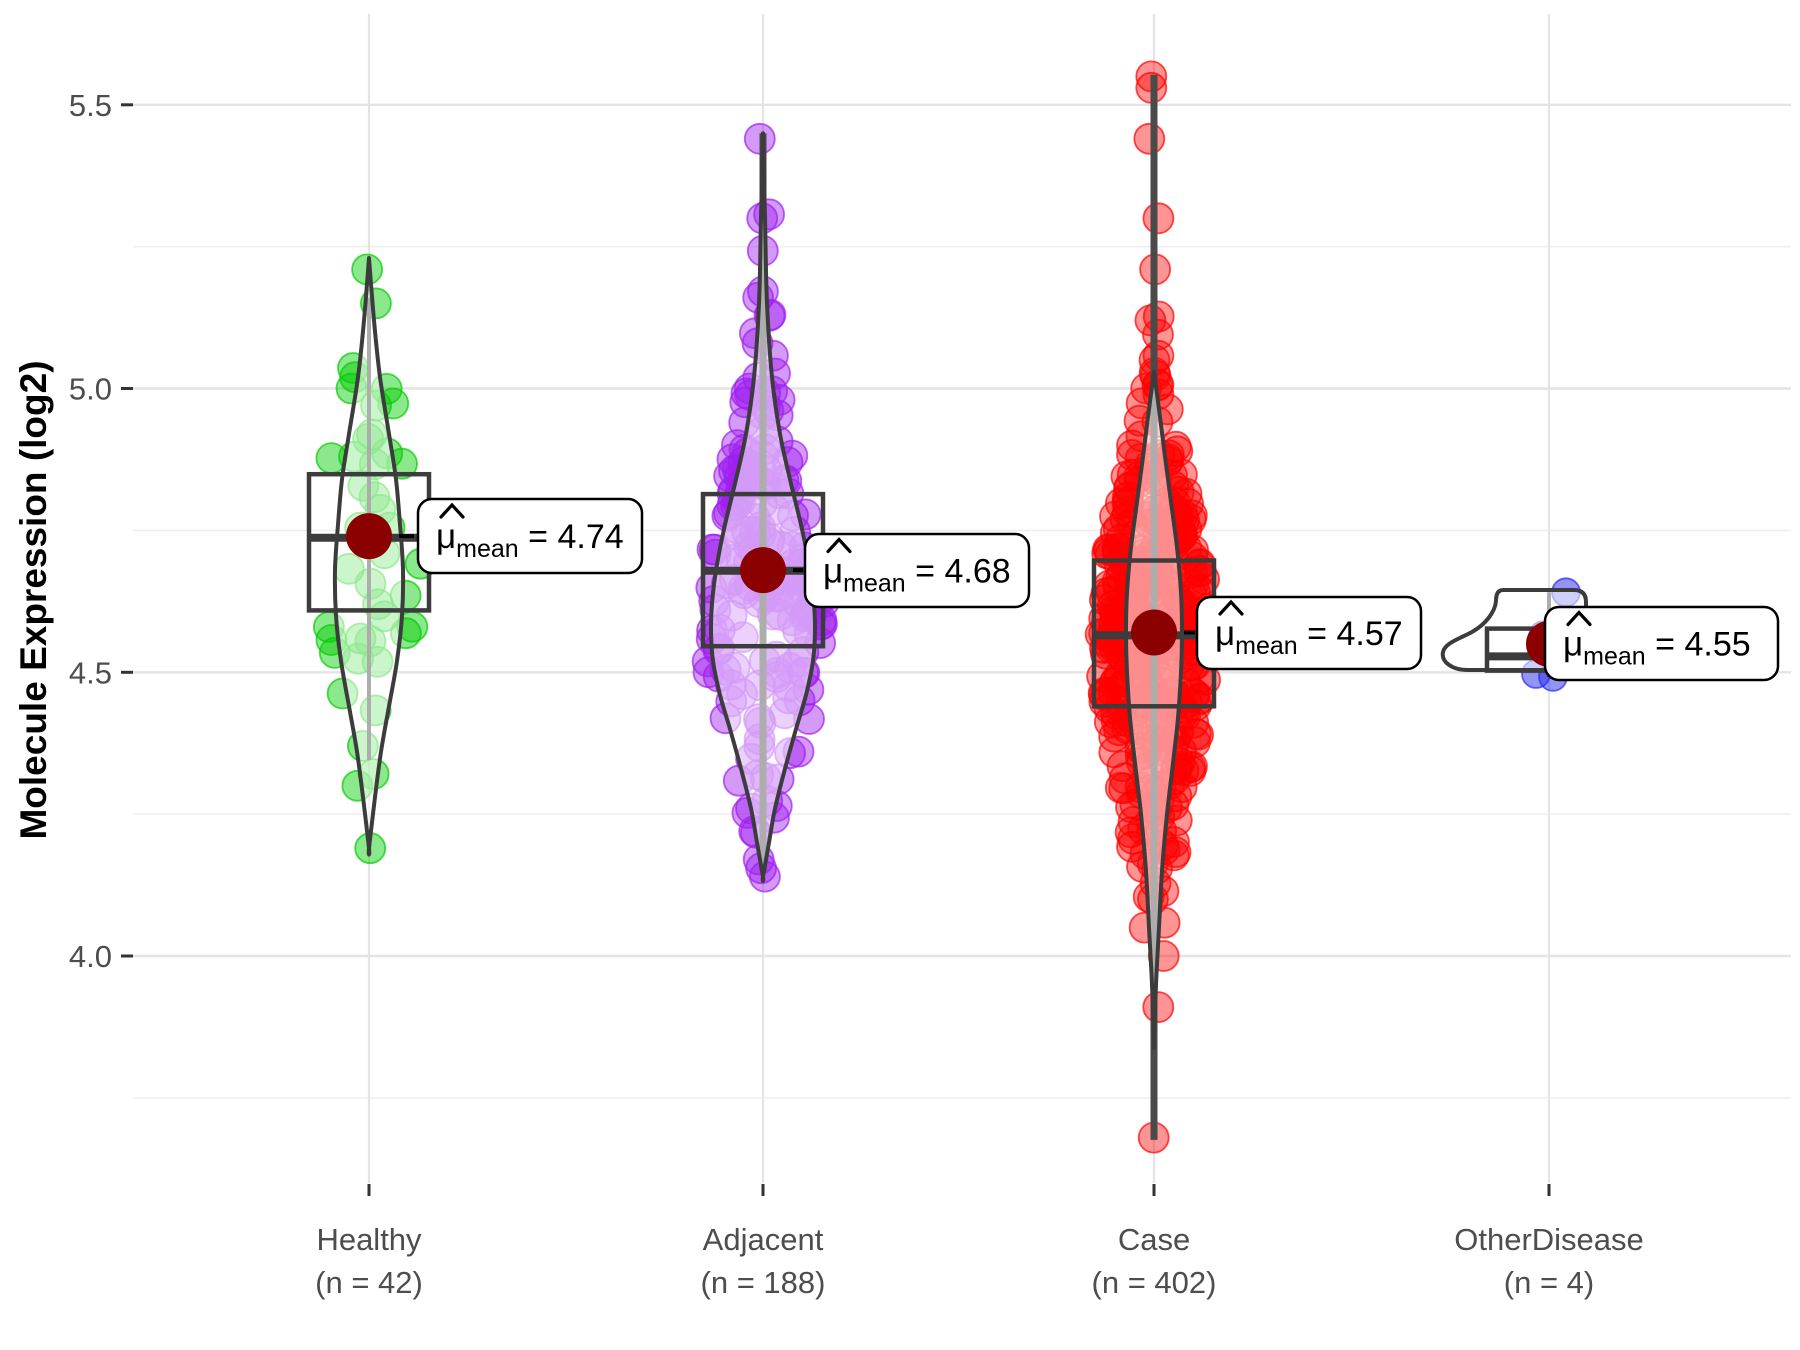  What do you see at coordinates (1309, 637) in the screenshot?
I see `mean-label-text: μmean = 4.57` at bounding box center [1309, 637].